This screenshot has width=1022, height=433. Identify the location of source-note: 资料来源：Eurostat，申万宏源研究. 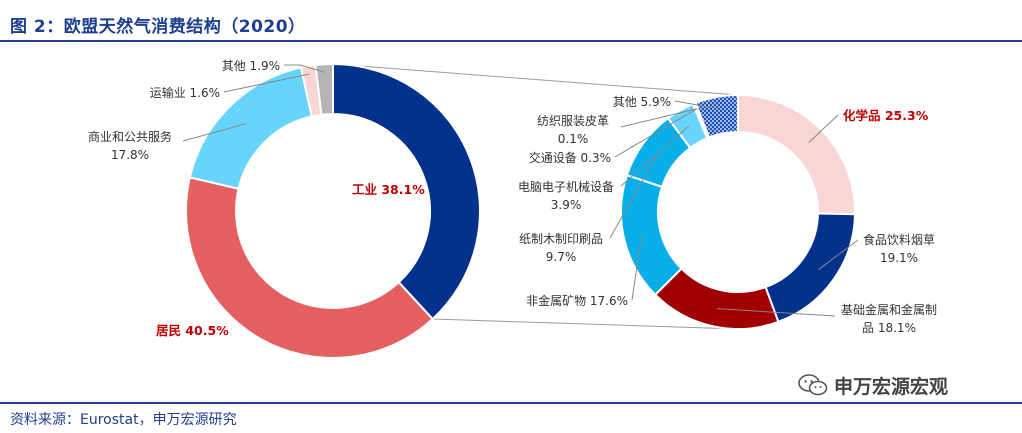
(123, 420).